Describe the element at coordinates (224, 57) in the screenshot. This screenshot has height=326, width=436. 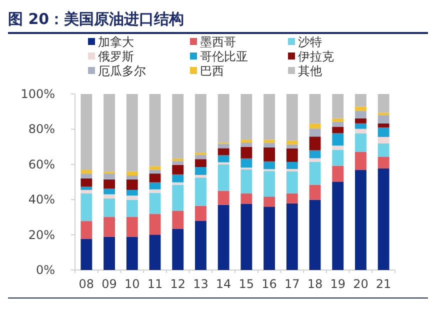
I see `legend-label: 哥伦比亚` at that location.